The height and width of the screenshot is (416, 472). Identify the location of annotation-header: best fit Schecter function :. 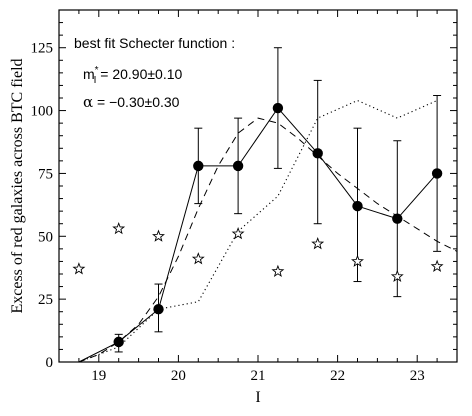
(154, 43).